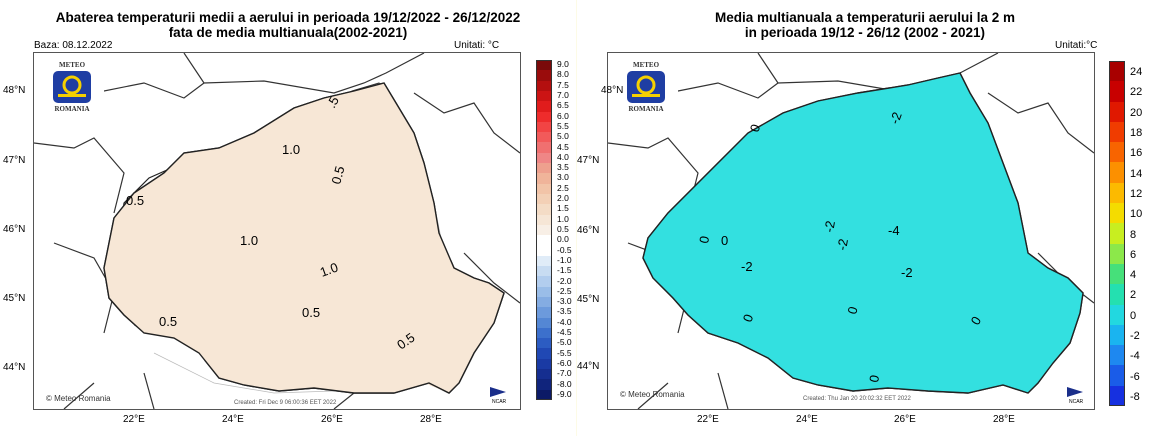 The width and height of the screenshot is (1153, 436). What do you see at coordinates (564, 383) in the screenshot?
I see `colorbar-label: -8.0` at bounding box center [564, 383].